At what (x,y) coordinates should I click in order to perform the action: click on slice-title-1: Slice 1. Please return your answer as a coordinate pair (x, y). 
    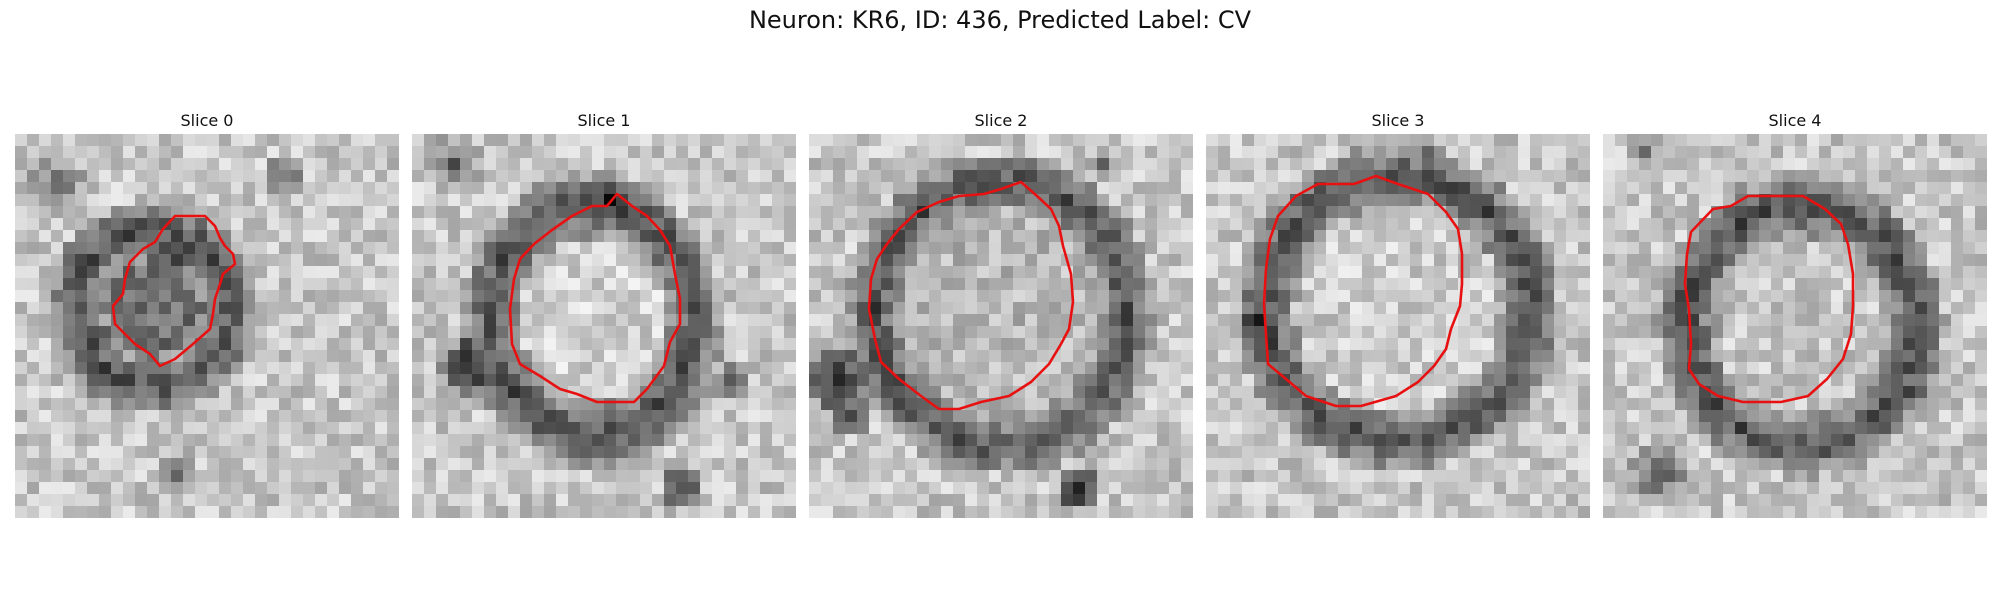
    Looking at the image, I should click on (604, 120).